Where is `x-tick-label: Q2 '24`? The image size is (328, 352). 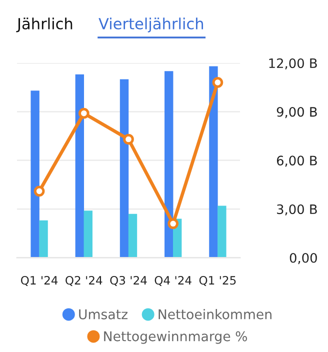
x-tick-label: Q2 '24 is located at coordinates (84, 281).